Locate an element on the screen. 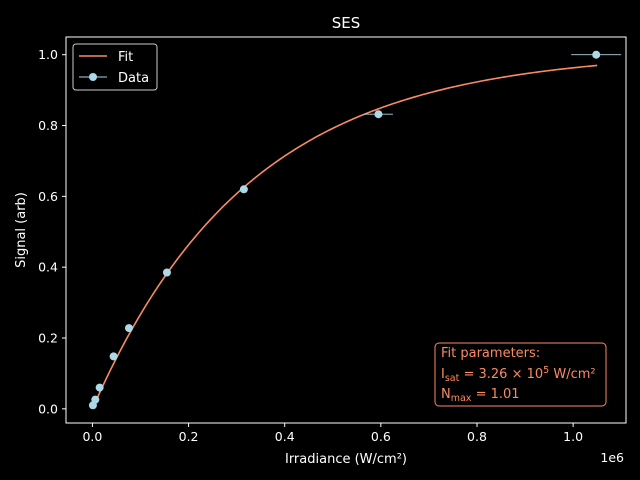  y-axis-label: Signal (arb) is located at coordinates (21, 230).